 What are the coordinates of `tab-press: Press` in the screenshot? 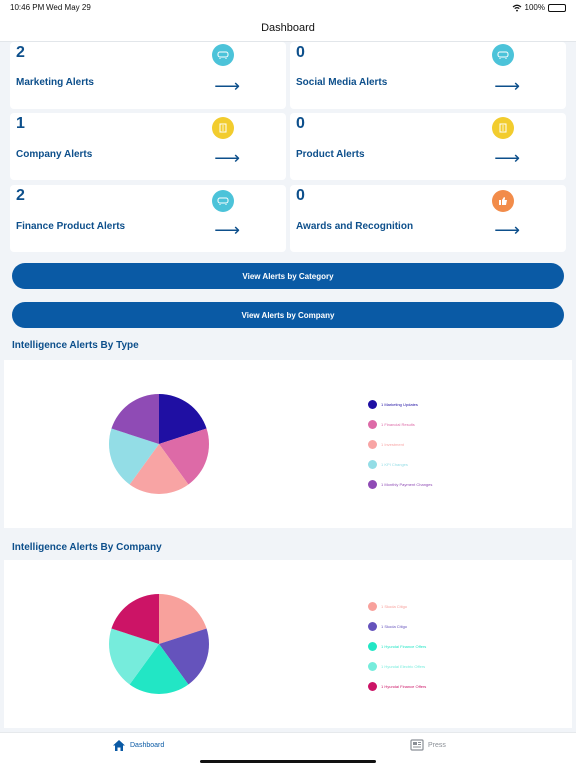 It's located at (428, 745).